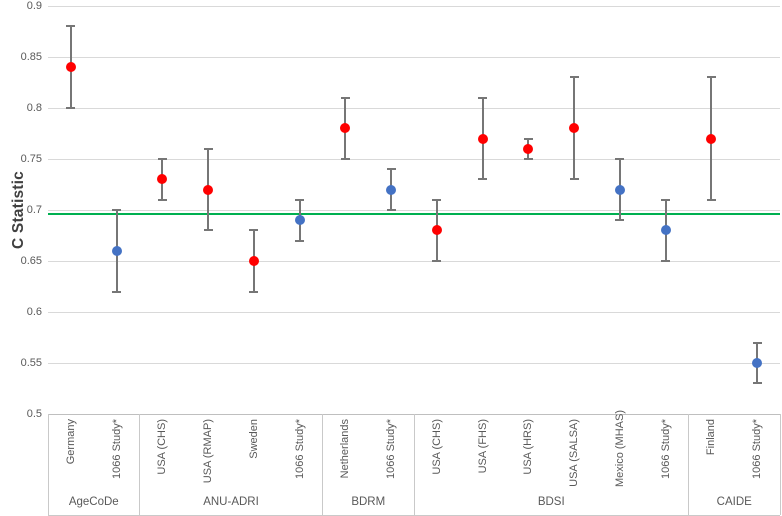  Describe the element at coordinates (414, 214) in the screenshot. I see `reference-line` at that location.